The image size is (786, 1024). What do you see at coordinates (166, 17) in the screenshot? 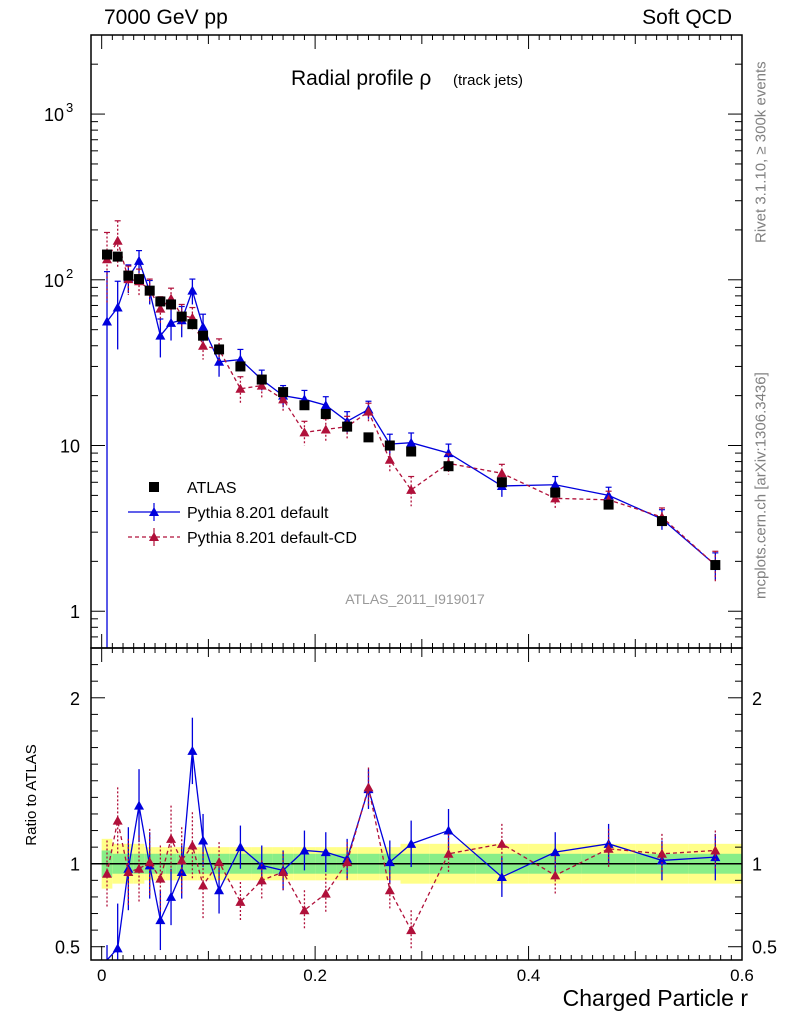
I see `header-left: 7000 GeV pp` at bounding box center [166, 17].